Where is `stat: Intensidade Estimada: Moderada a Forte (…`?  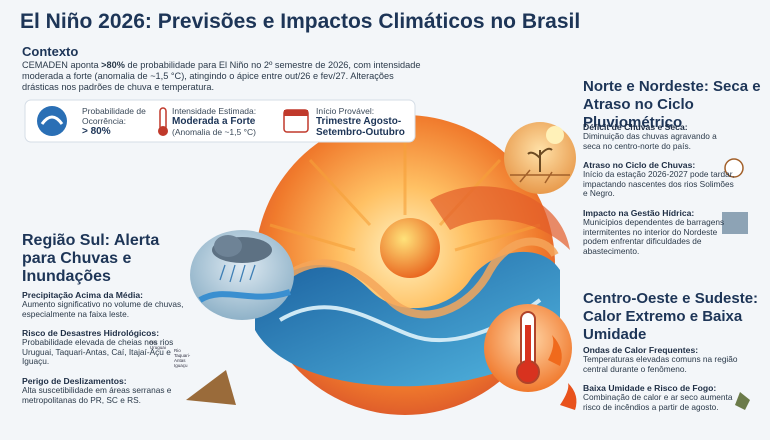
stat: Intensidade Estimada: Moderada a Forte (… is located at coordinates (227, 121).